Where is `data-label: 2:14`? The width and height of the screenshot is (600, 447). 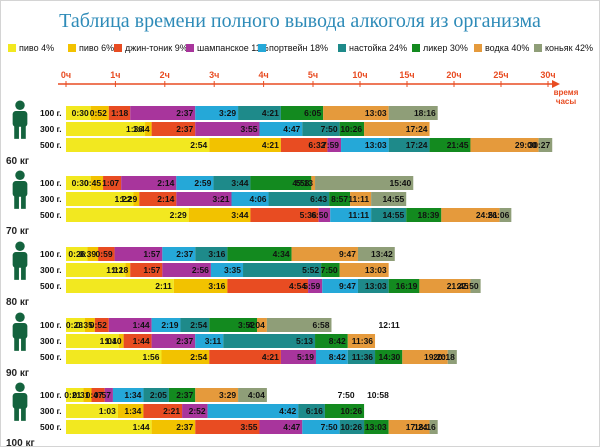 data-label: 2:14 is located at coordinates (165, 199).